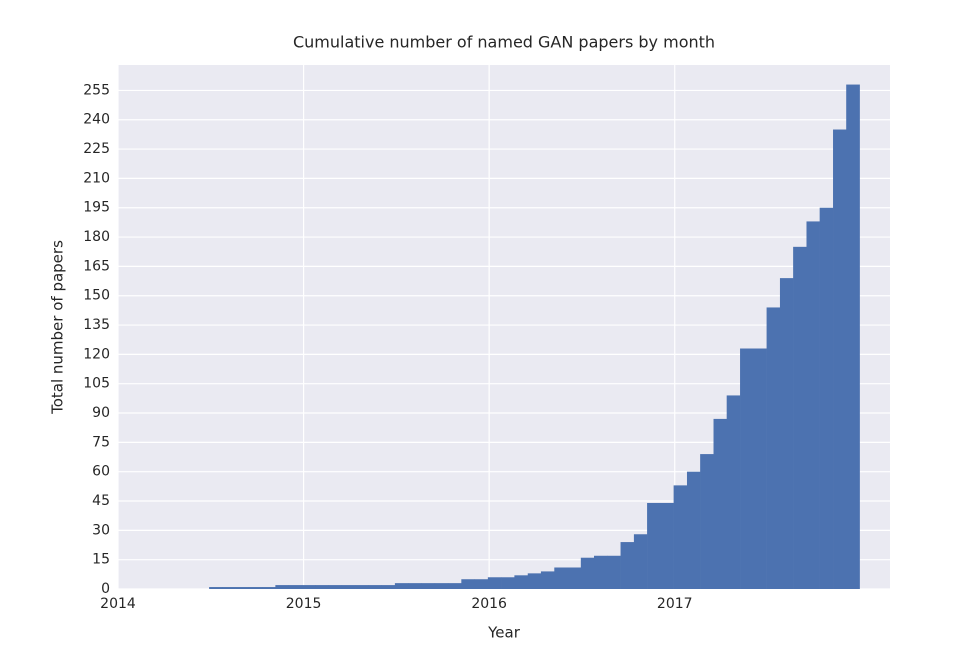 This screenshot has width=959, height=653. Describe the element at coordinates (96, 237) in the screenshot. I see `y-tick-label: 180` at that location.